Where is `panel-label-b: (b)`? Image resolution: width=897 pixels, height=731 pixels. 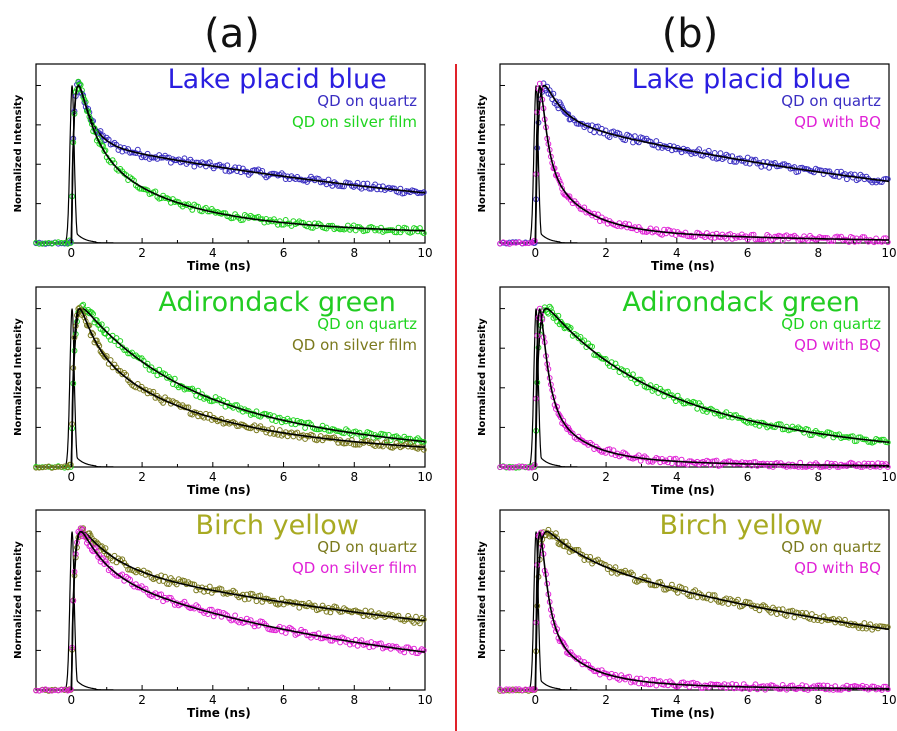 panel-label-b: (b) is located at coordinates (690, 34).